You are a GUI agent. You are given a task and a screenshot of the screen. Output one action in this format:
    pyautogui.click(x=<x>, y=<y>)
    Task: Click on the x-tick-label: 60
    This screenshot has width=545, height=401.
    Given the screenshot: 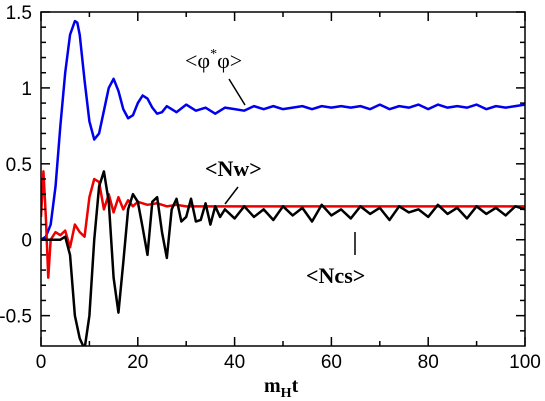 What is the action you would take?
    pyautogui.click(x=331, y=362)
    